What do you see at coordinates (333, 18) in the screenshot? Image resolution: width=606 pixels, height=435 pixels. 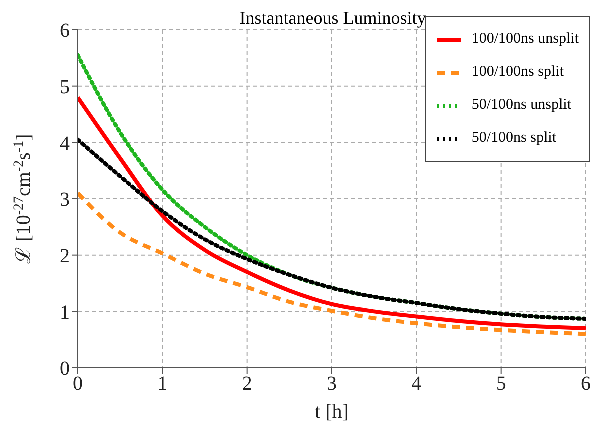 I see `chart-title: Instantaneous Luminosity` at bounding box center [333, 18].